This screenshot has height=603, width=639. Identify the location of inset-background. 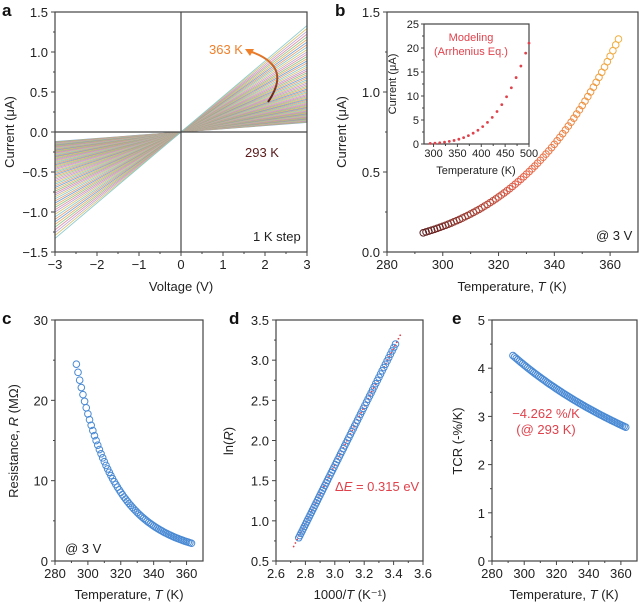
(476, 84).